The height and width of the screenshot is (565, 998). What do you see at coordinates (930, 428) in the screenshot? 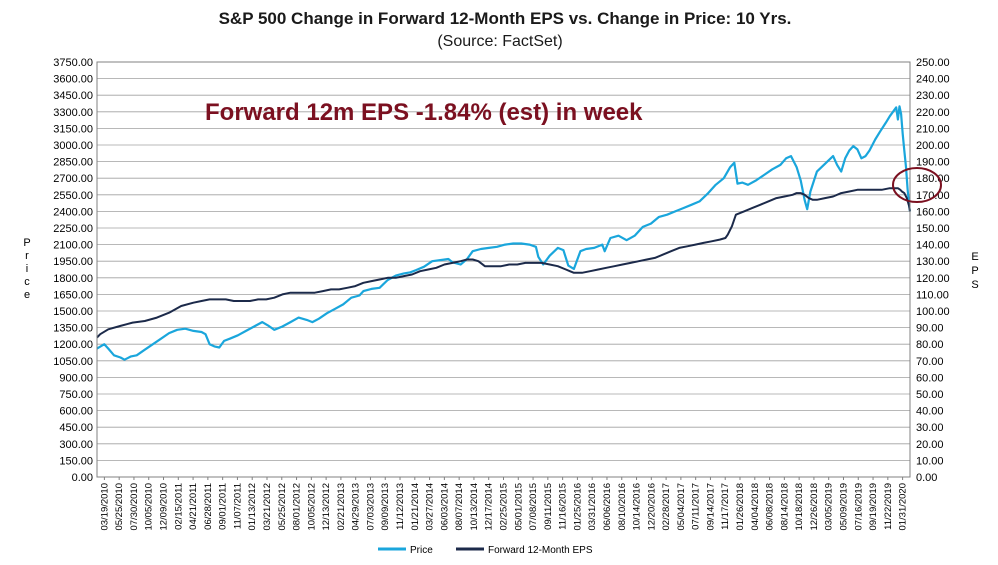
I see `right-tick-label: 30.00` at bounding box center [930, 428].